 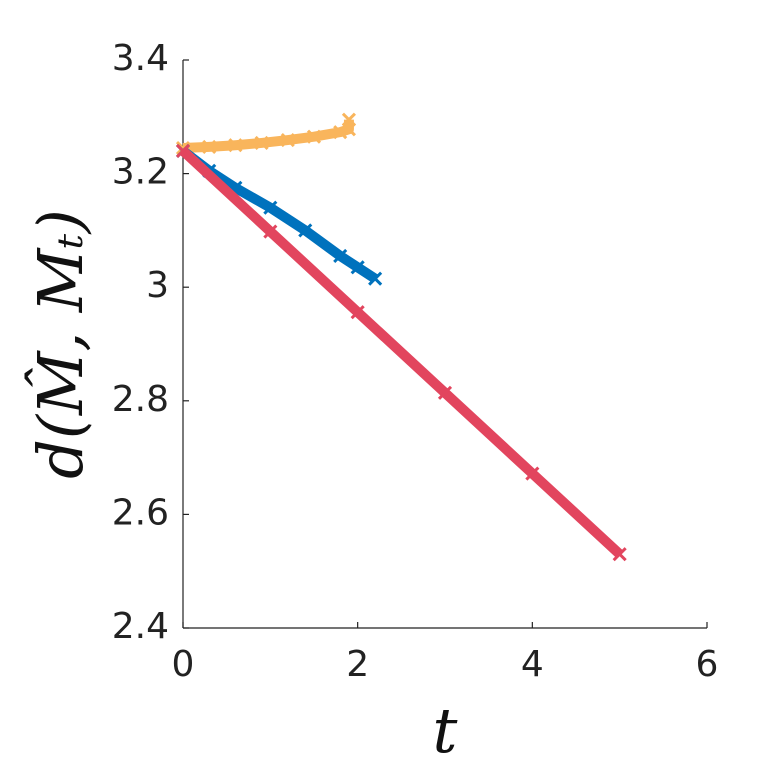 I want to click on x-tick-label: 4, so click(x=532, y=664).